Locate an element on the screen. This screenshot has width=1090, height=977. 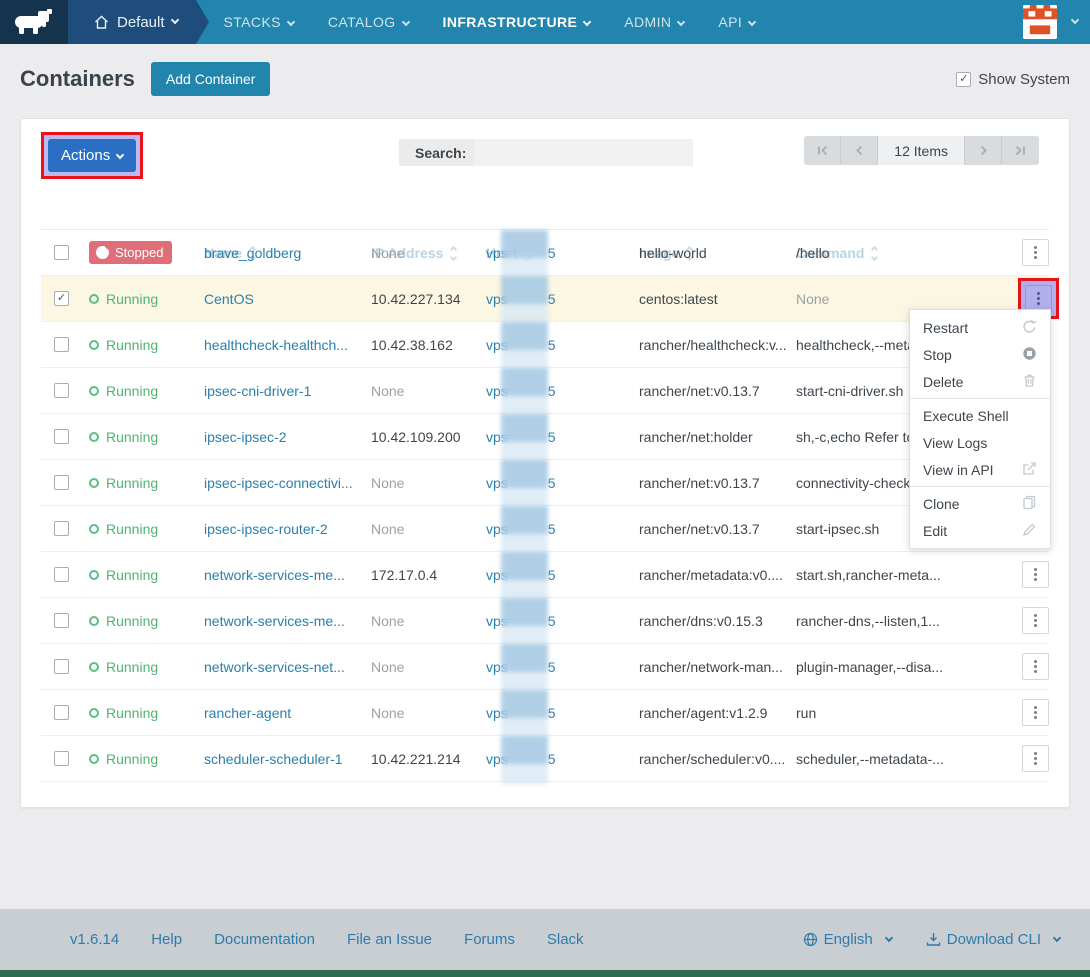
container-name-link: scheduler-scheduler-1 is located at coordinates (273, 758).